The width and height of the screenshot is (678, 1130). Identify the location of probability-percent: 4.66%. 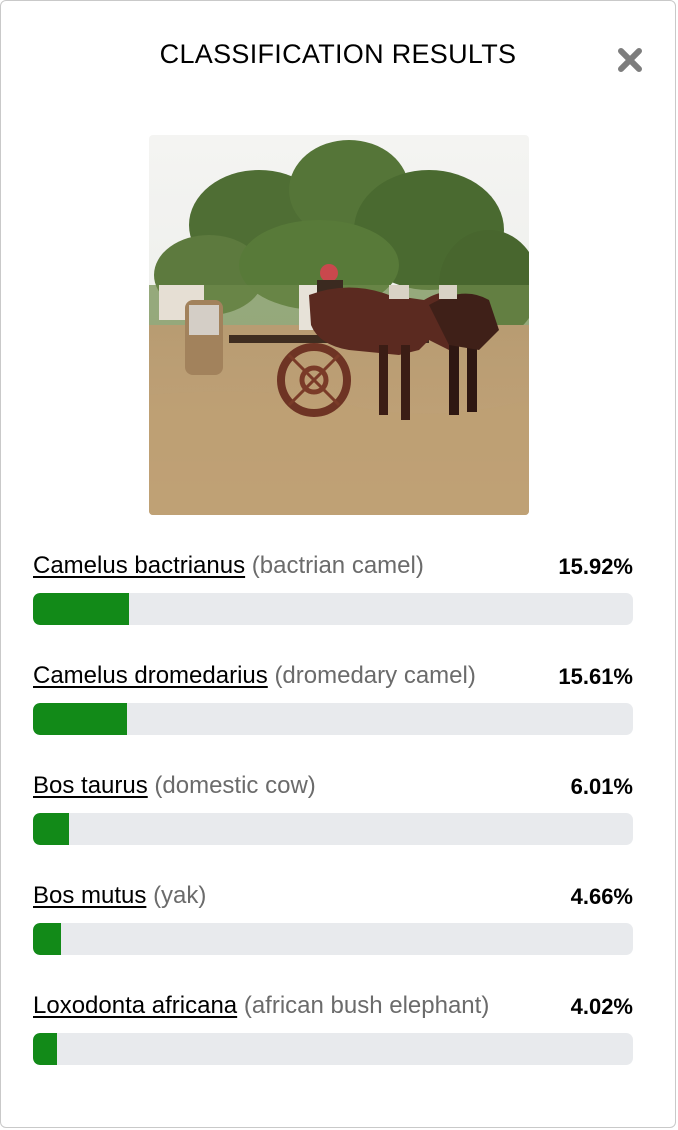
(601, 896).